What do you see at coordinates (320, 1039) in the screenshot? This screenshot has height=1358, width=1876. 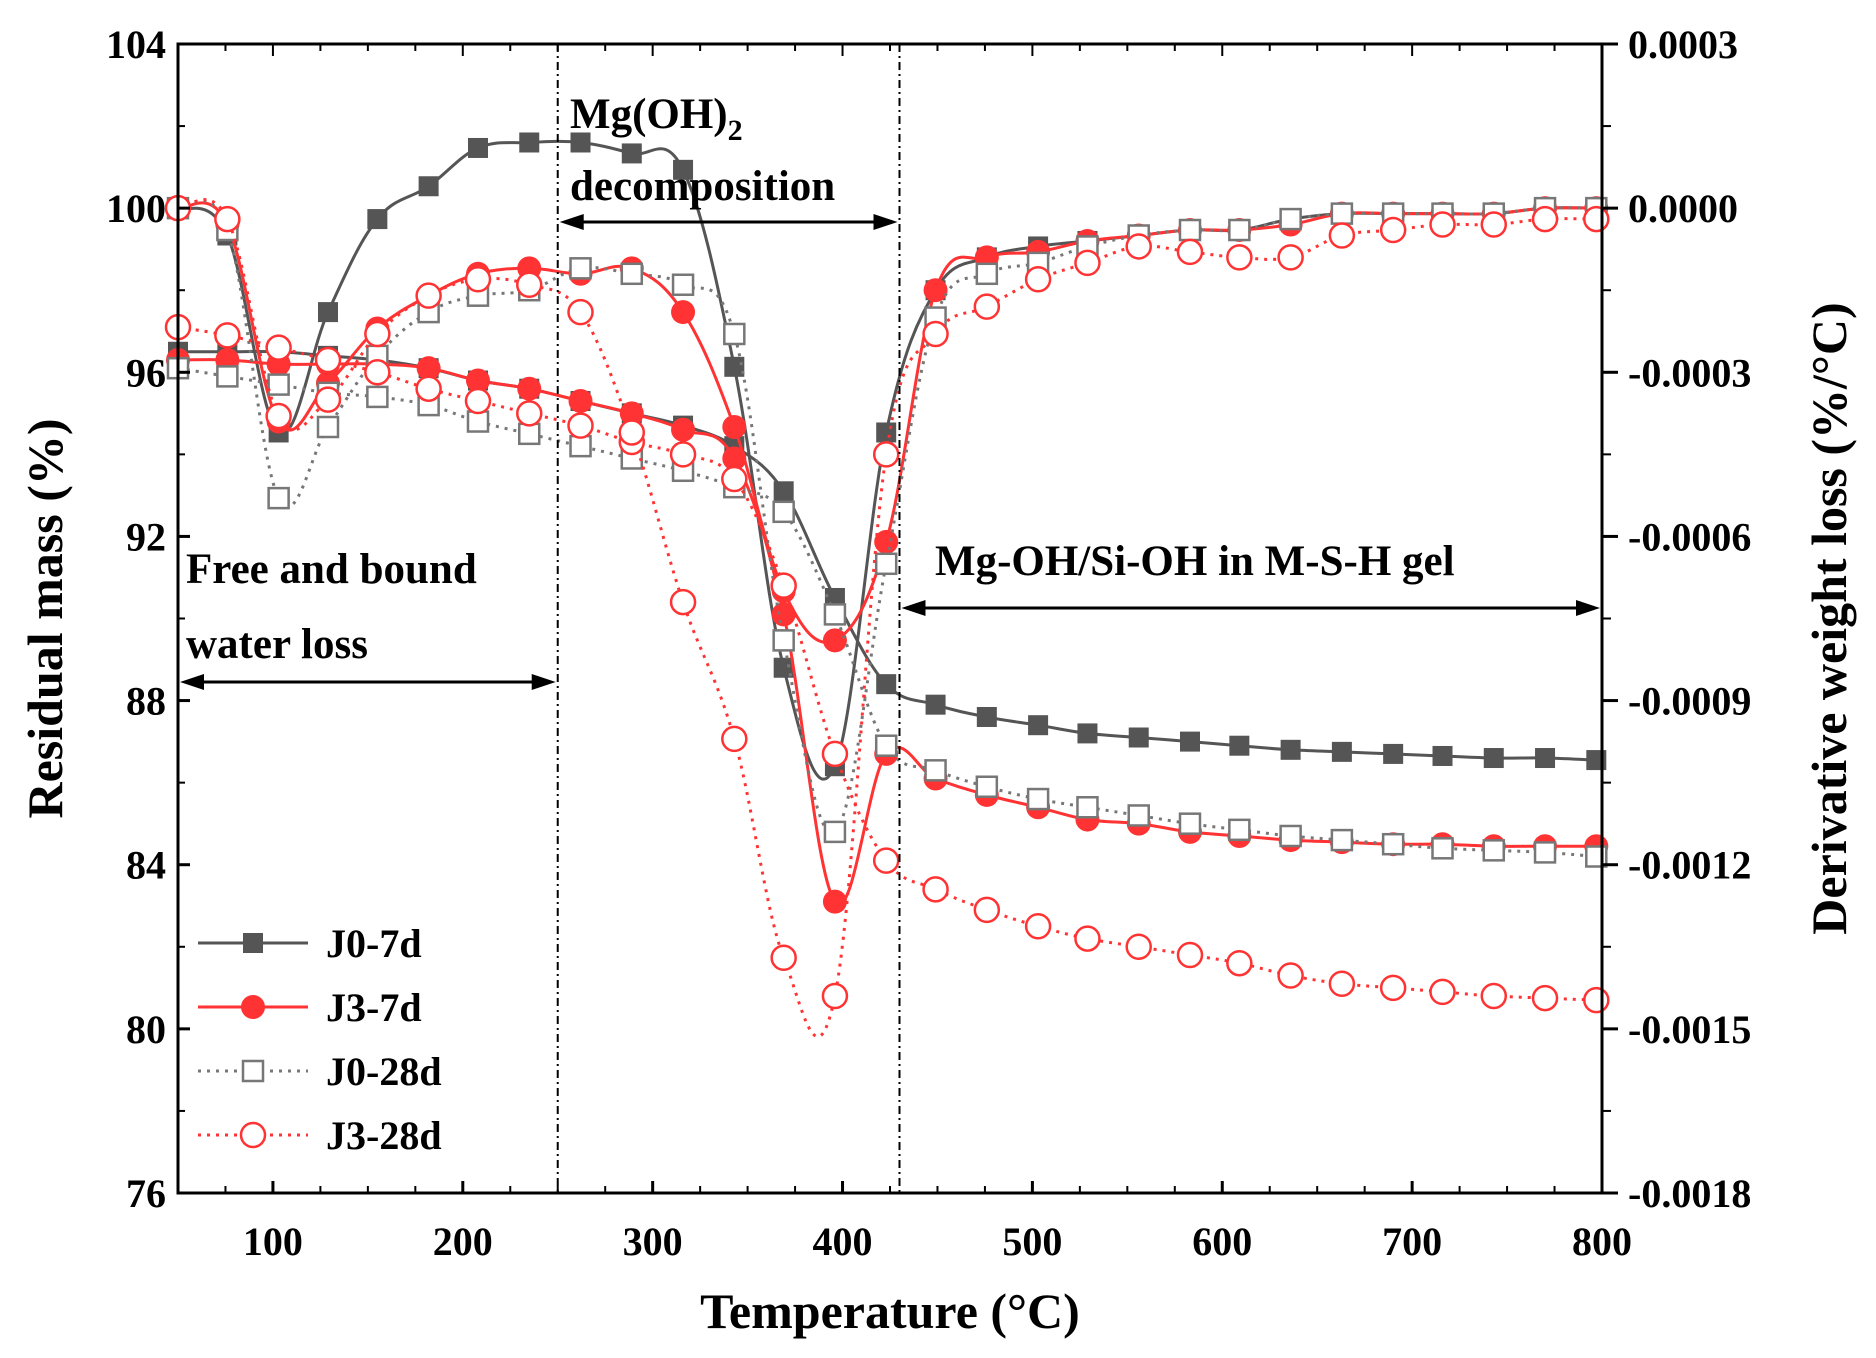 I see `legend: J0-7d J3-7d J0-28d J3-28d` at bounding box center [320, 1039].